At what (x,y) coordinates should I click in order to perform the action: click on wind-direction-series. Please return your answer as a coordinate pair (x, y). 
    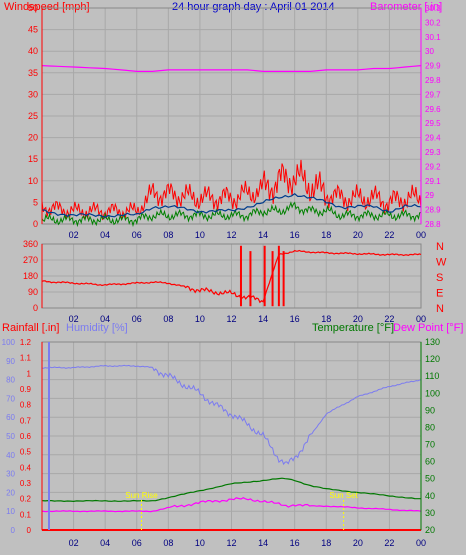
    Looking at the image, I should click on (231, 276).